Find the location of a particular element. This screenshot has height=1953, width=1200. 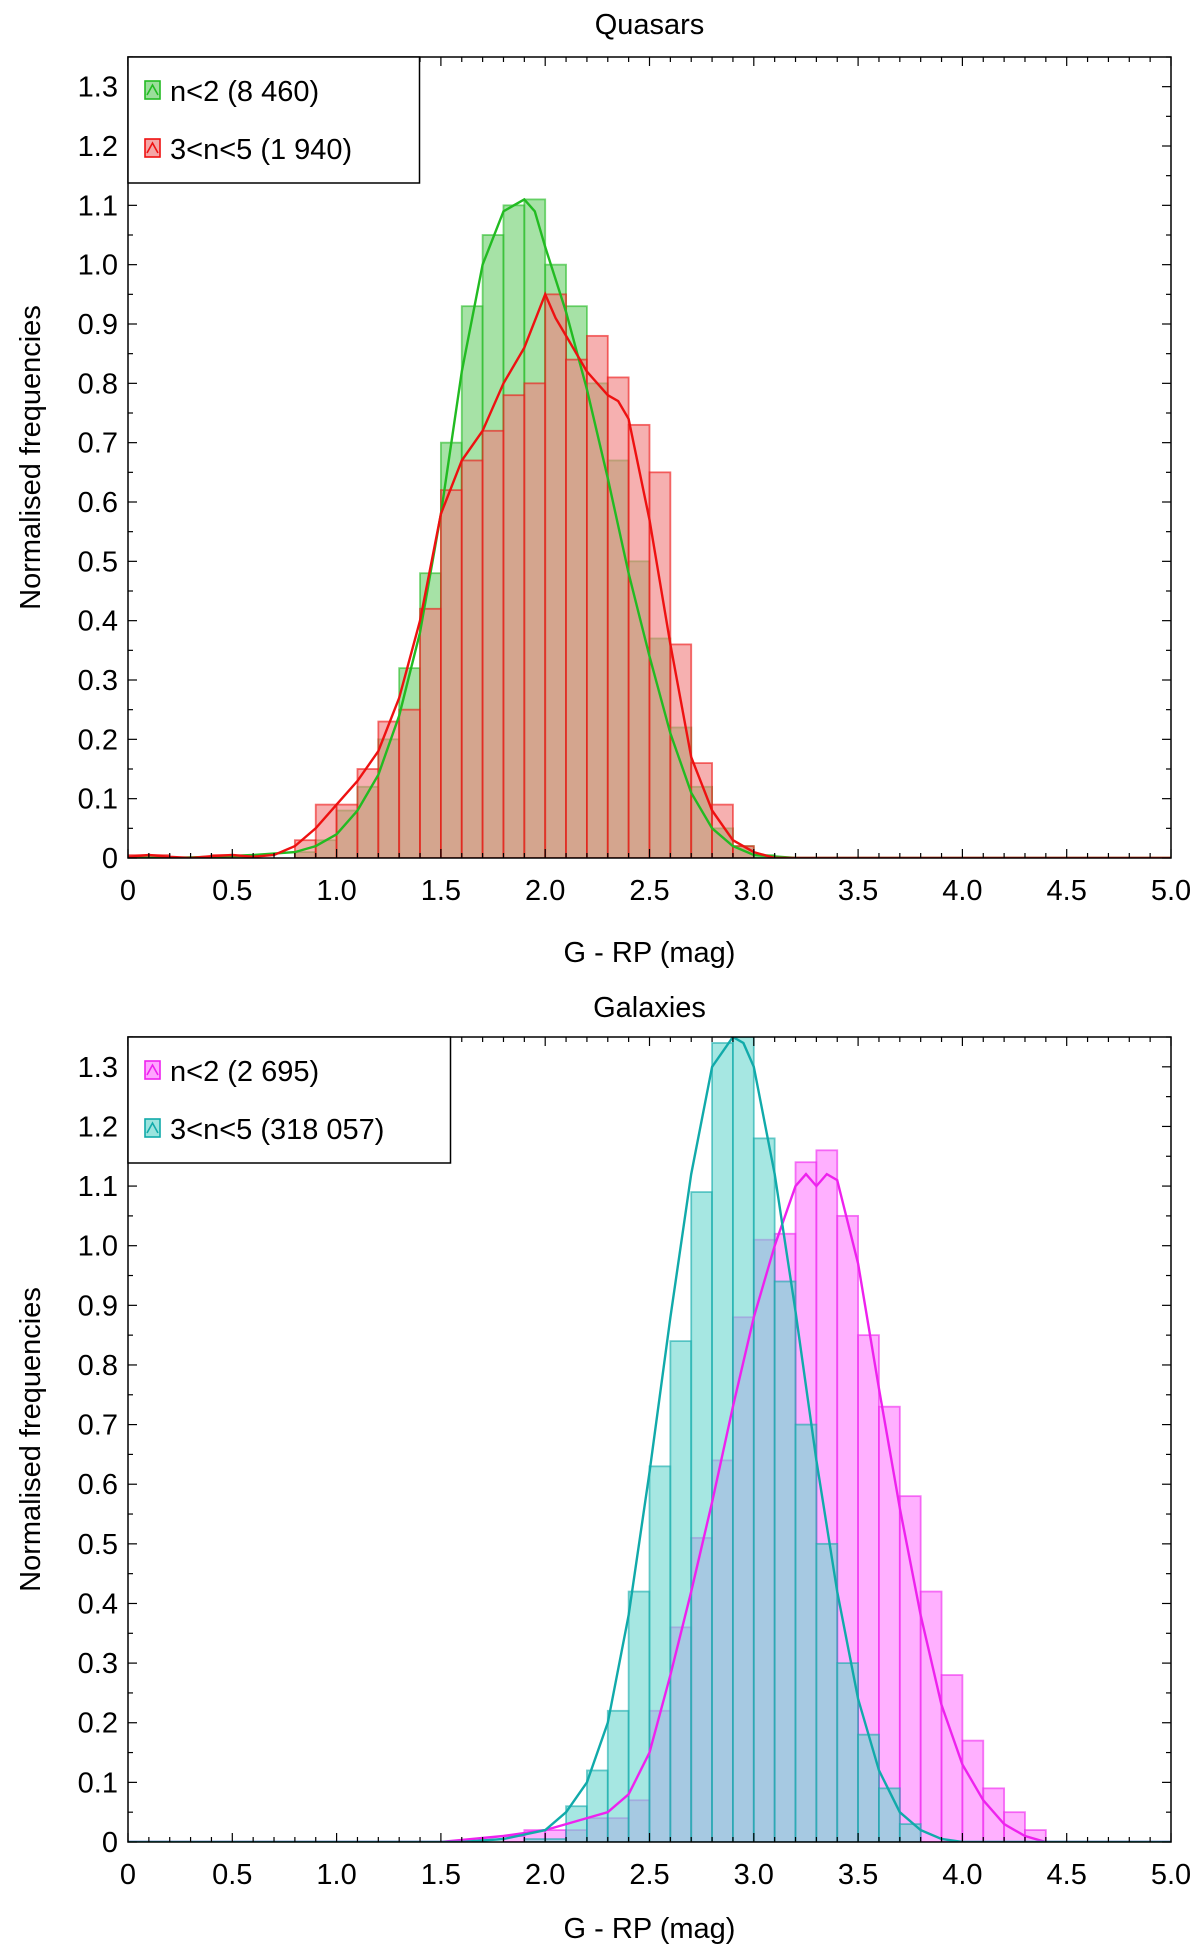

x-tick-label: 1.5 is located at coordinates (441, 1875).